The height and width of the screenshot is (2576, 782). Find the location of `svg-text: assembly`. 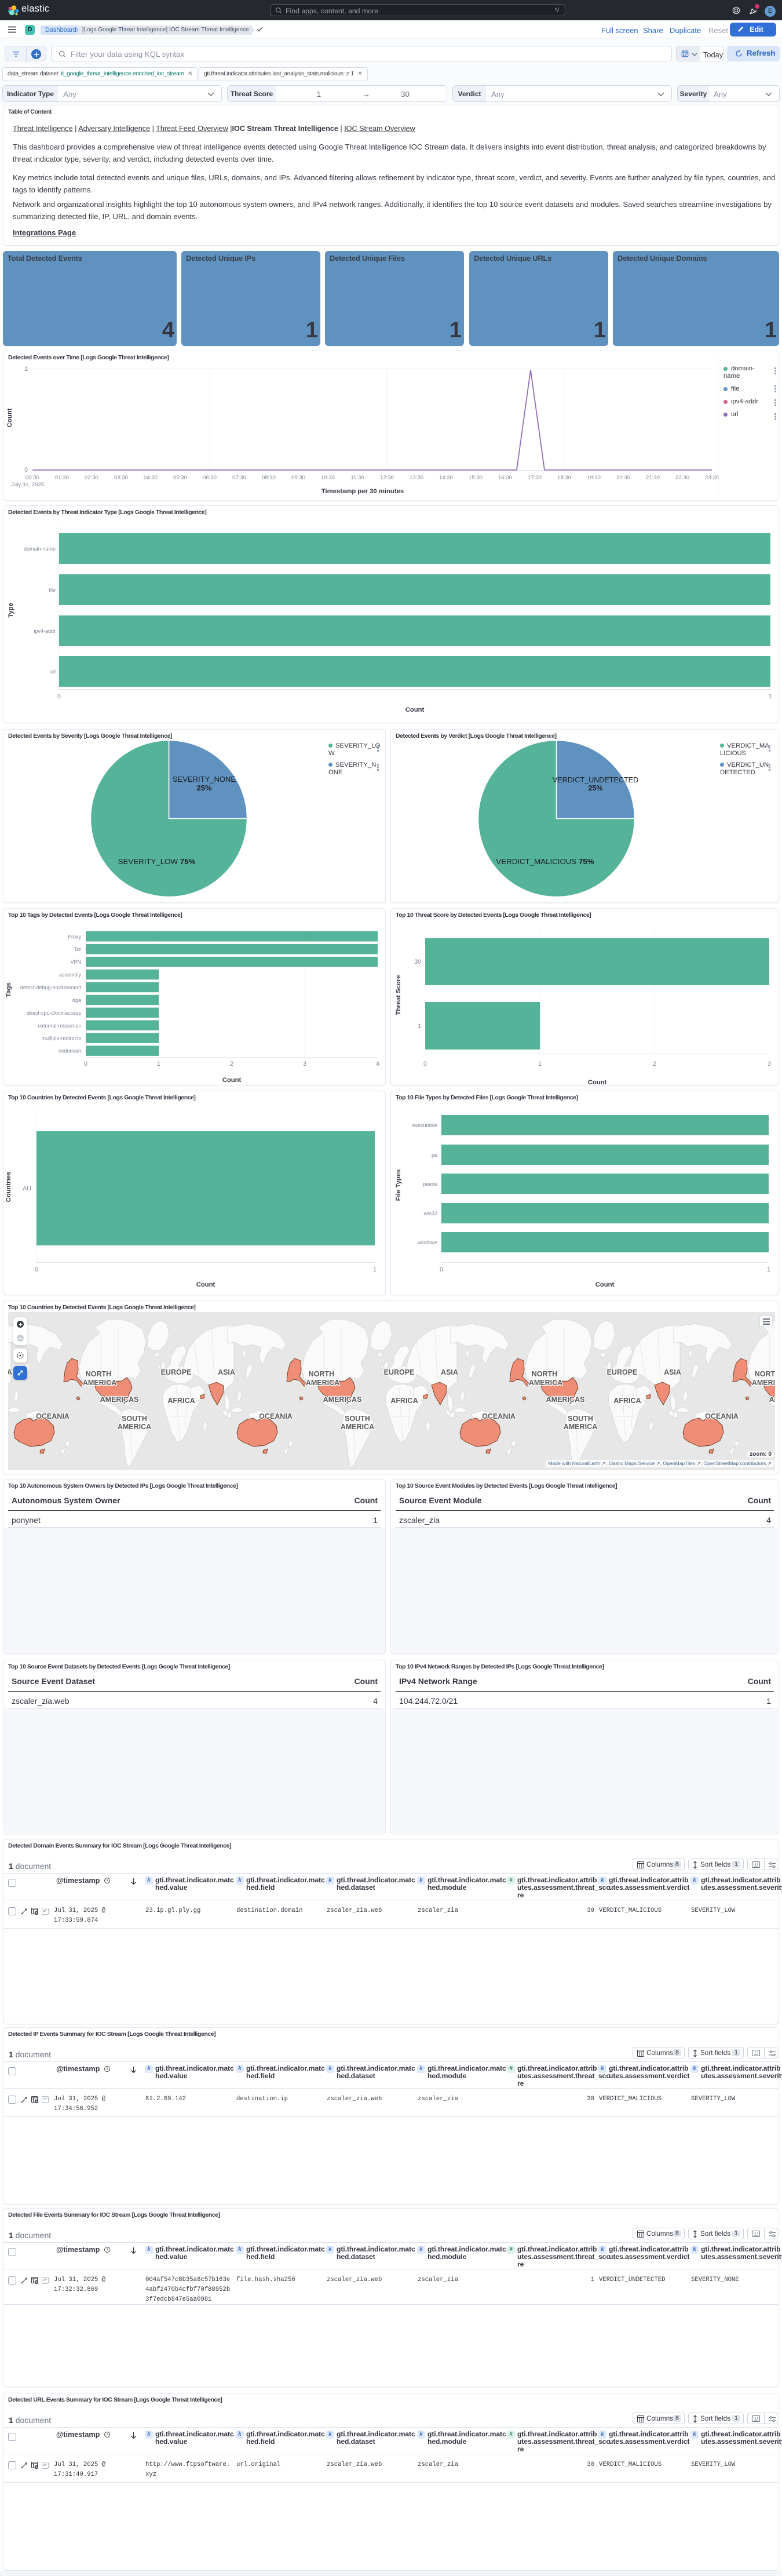

svg-text: assembly is located at coordinates (70, 975).